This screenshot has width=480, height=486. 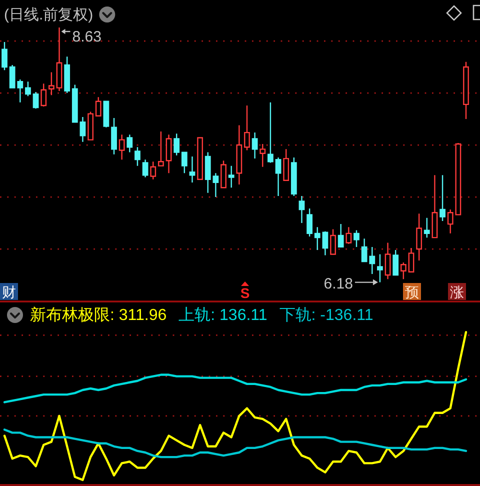 What do you see at coordinates (326, 315) in the screenshot?
I see `text: 下轨: -136.11` at bounding box center [326, 315].